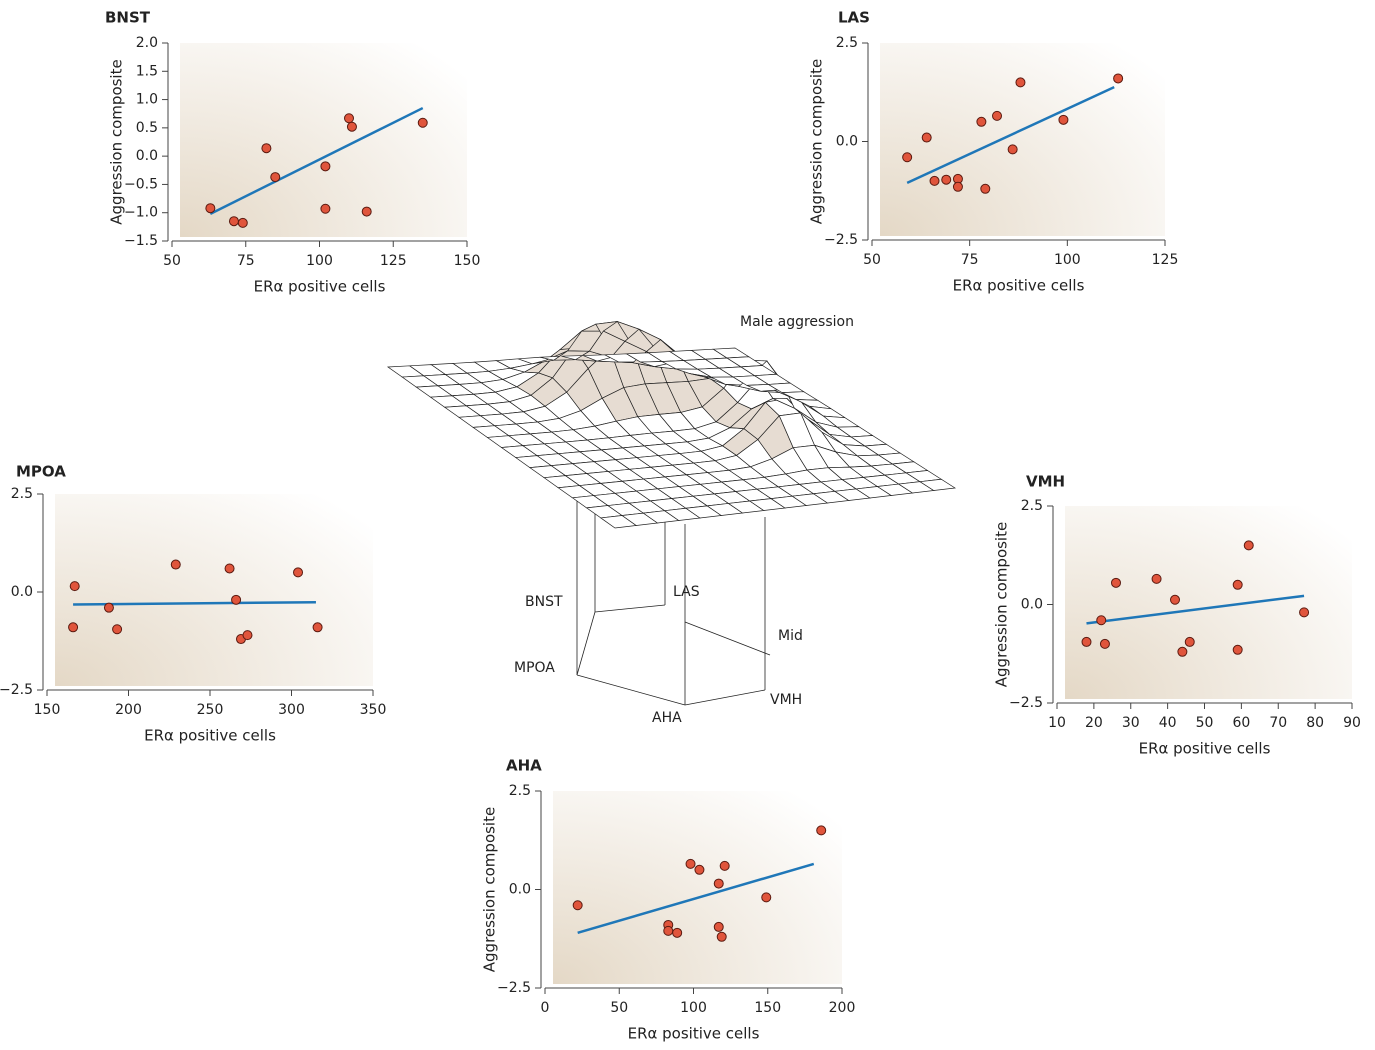  I want to click on x-tick-label: 80, so click(1315, 723).